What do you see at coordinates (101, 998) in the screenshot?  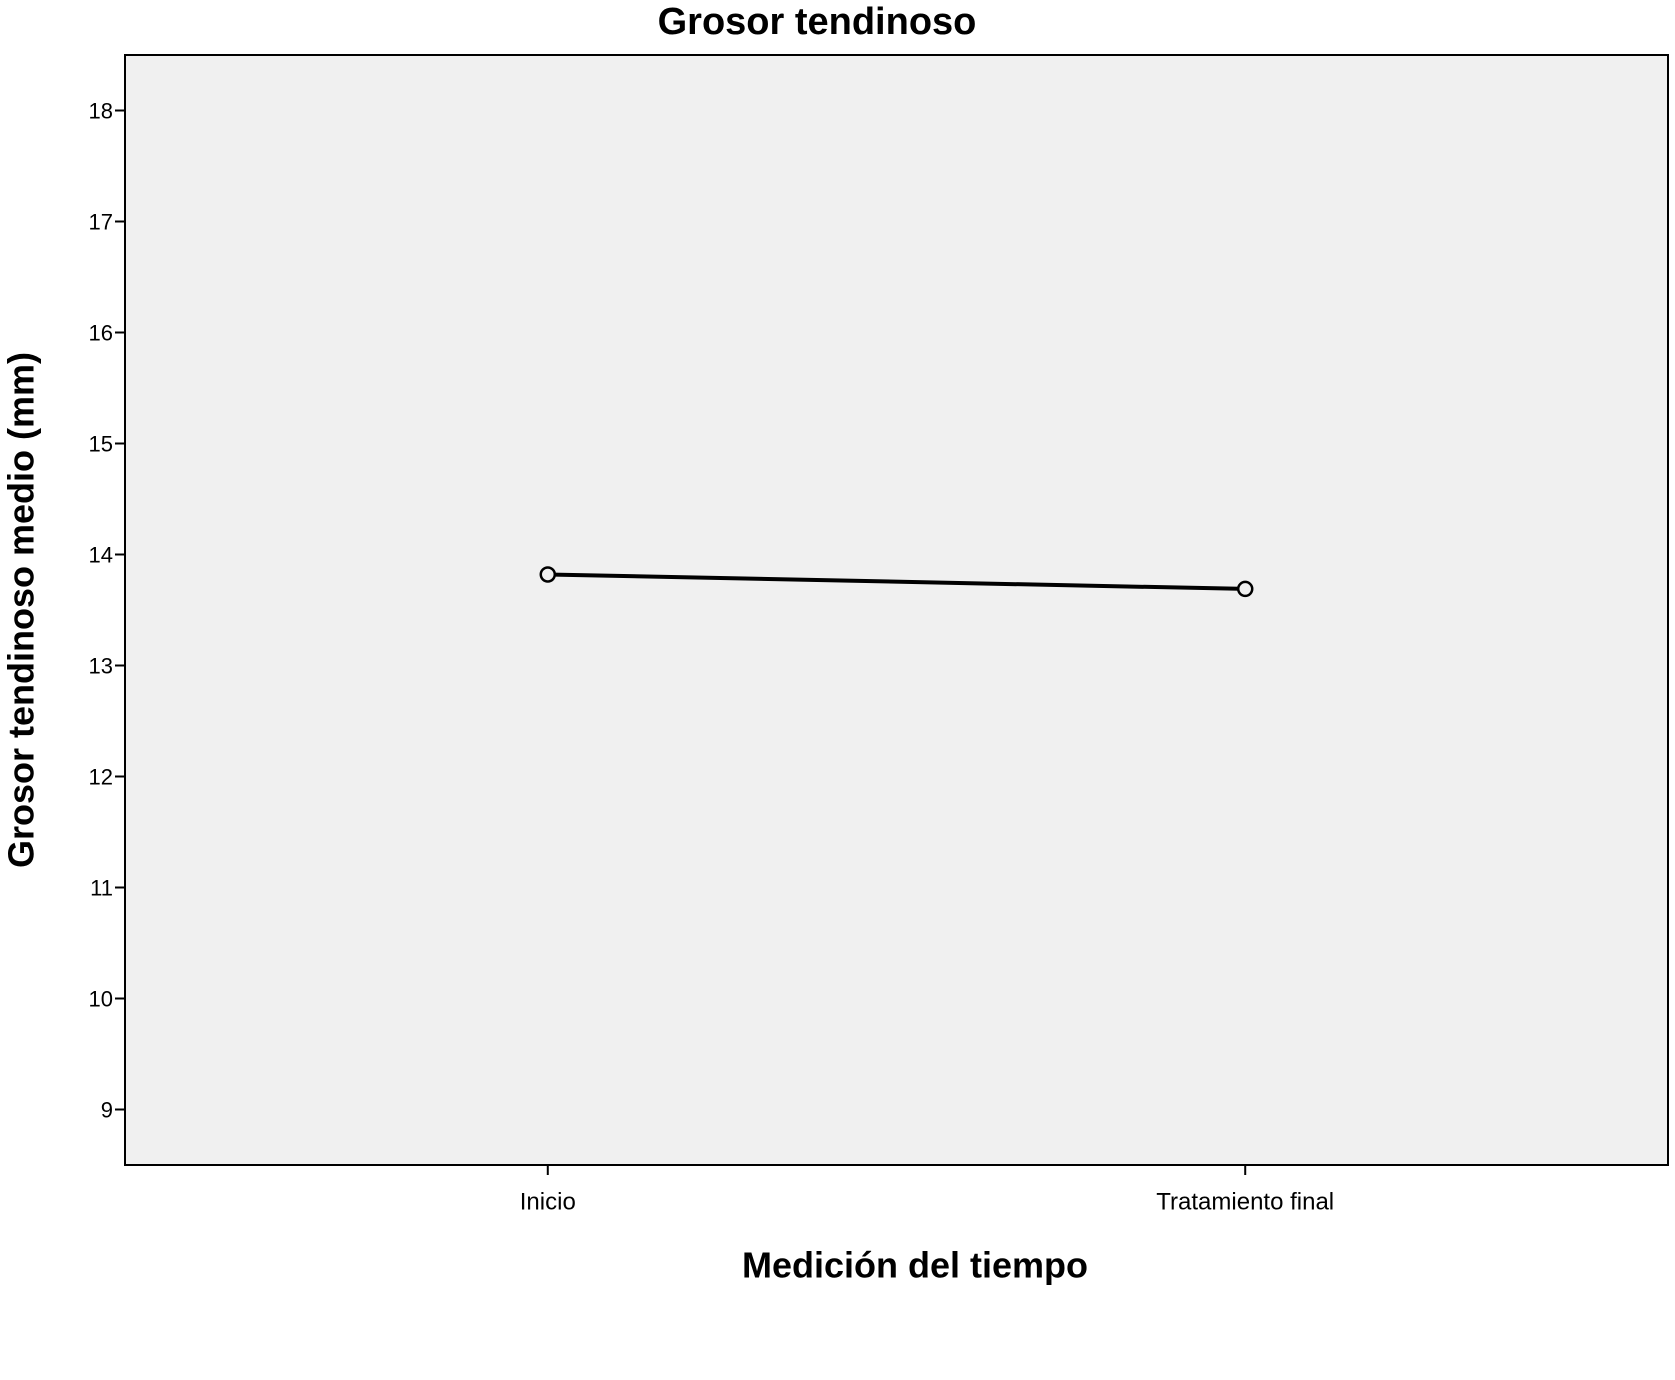 I see `y-tick-label: 10` at bounding box center [101, 998].